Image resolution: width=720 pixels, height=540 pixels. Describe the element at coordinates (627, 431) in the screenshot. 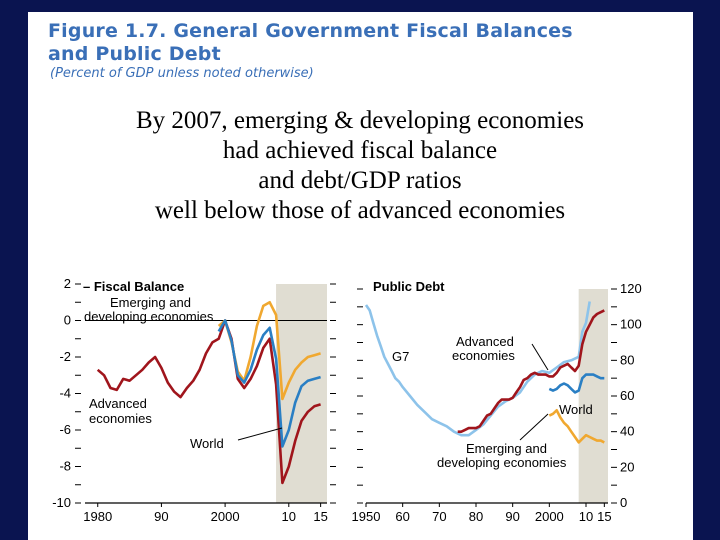

I see `debt-y-tick-label: 40` at that location.